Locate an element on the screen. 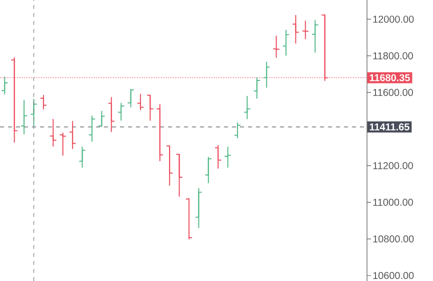 The width and height of the screenshot is (433, 281). ref-line-label: 11680.35 is located at coordinates (390, 78).